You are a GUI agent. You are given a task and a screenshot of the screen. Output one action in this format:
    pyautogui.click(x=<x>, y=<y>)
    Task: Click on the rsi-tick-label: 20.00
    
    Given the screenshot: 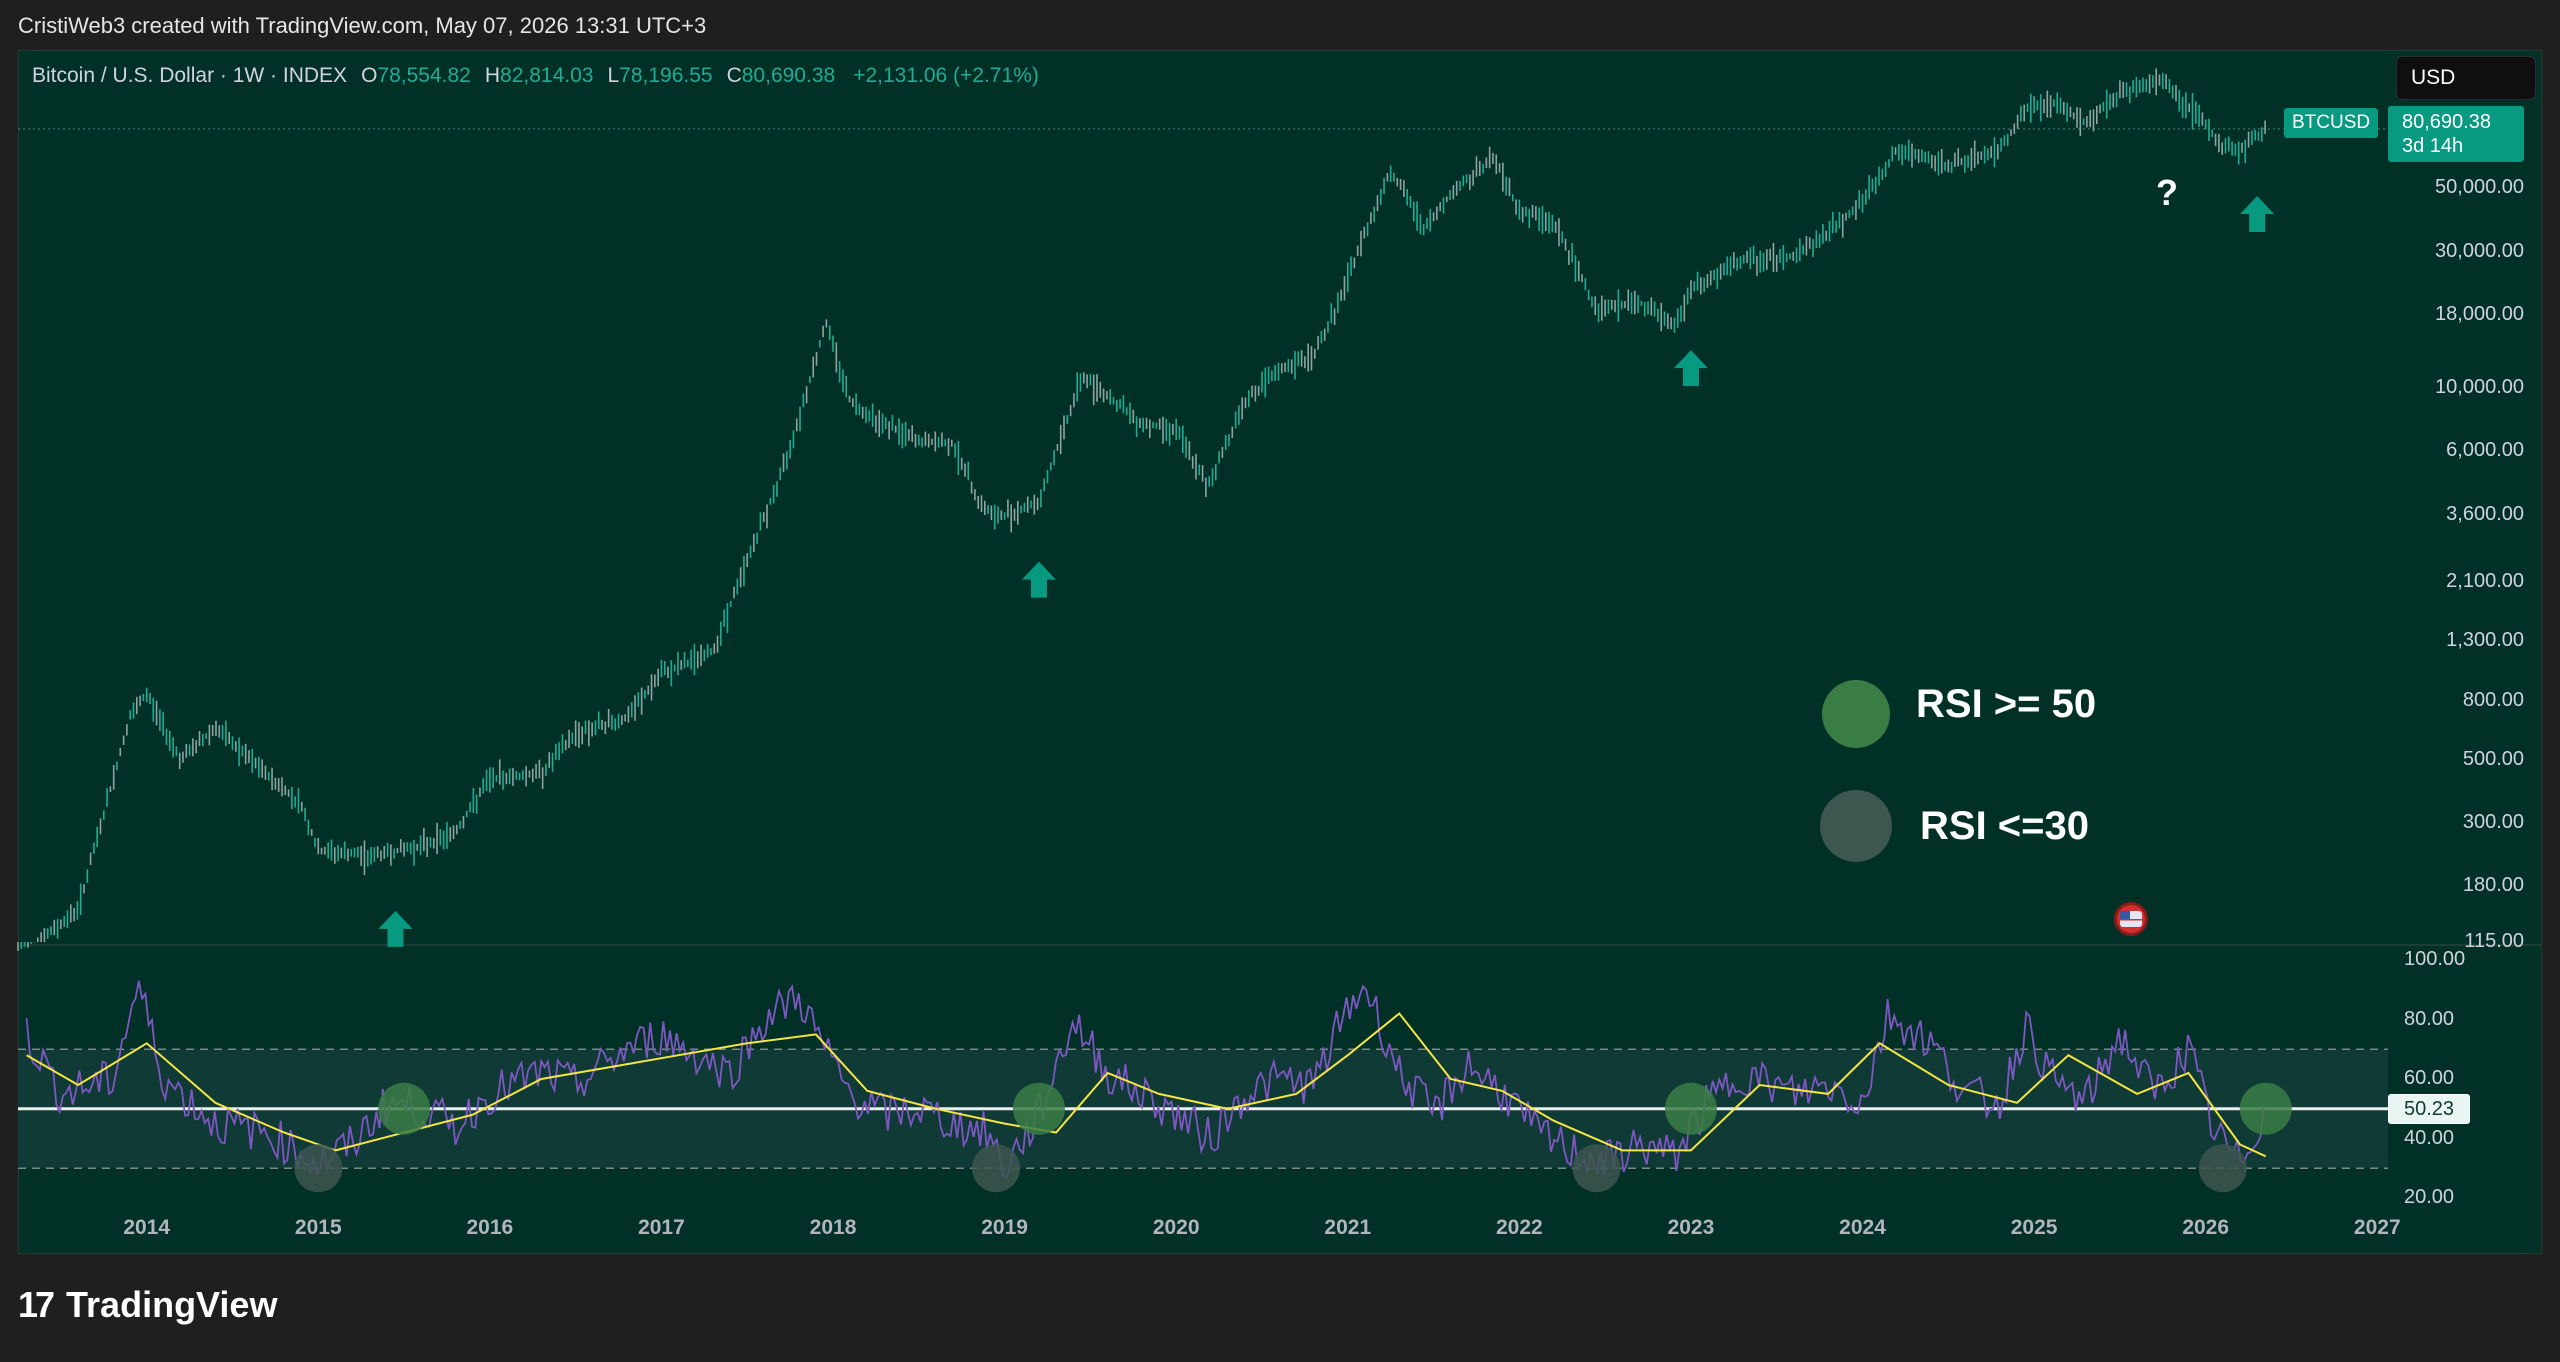 What is the action you would take?
    pyautogui.click(x=2429, y=1197)
    